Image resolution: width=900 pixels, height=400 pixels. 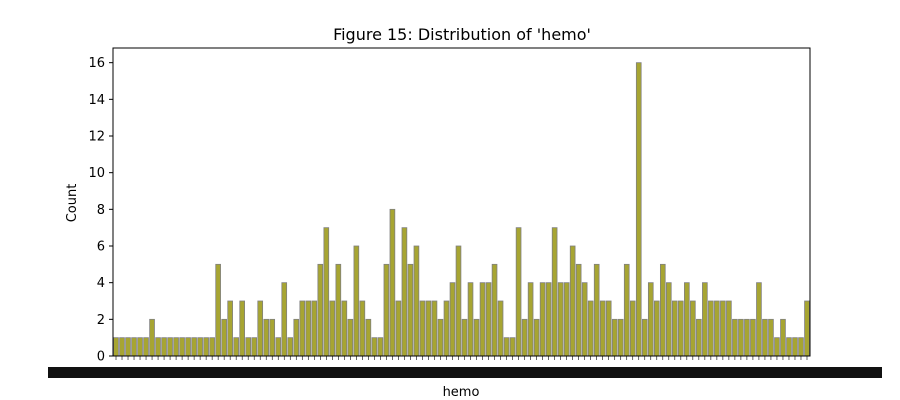 I want to click on x-axis, so click(x=465, y=367).